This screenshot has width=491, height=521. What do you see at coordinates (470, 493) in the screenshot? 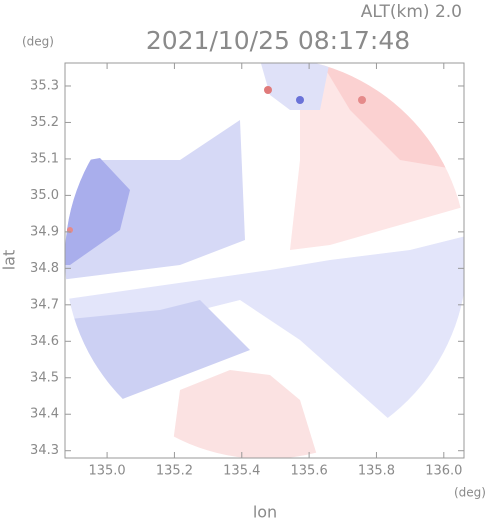
I see `x-unit: (deg)` at bounding box center [470, 493].